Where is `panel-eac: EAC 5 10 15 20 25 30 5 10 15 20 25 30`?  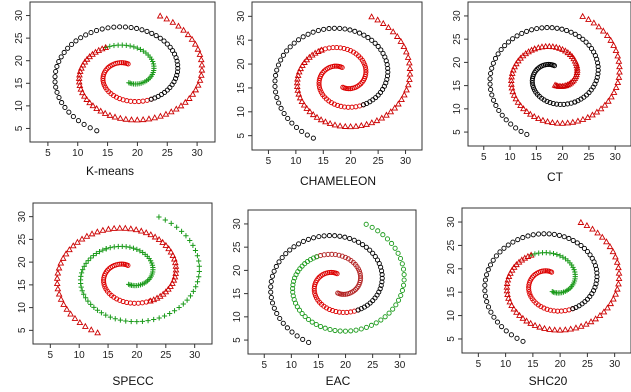
panel-eac: EAC 5 10 15 20 25 30 5 10 15 20 25 30 is located at coordinates (324, 298).